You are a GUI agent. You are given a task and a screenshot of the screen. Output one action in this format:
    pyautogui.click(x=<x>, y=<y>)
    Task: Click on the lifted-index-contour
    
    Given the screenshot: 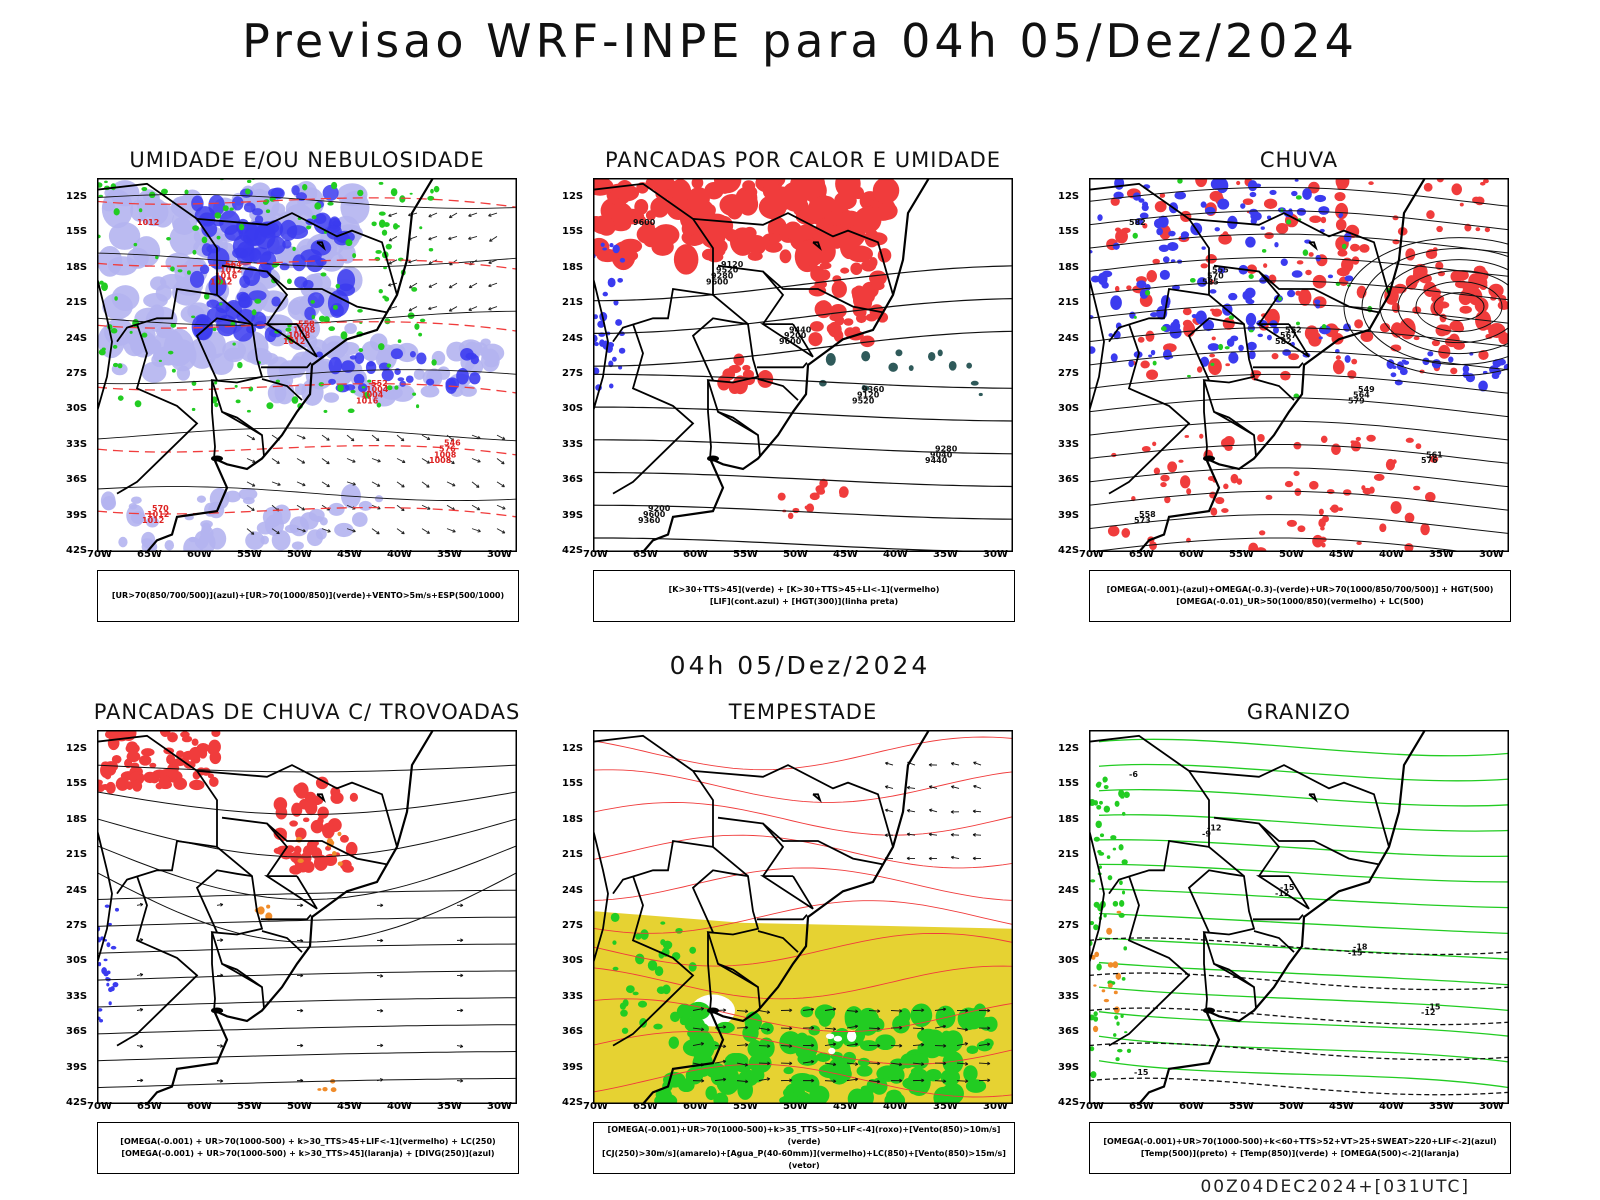 What is the action you would take?
    pyautogui.click(x=616, y=249)
    